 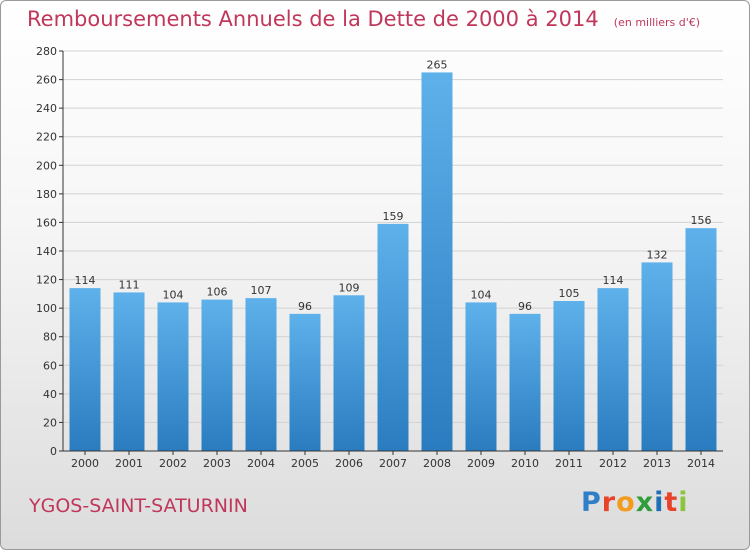 I want to click on x-tick-label: 2011, so click(x=569, y=463).